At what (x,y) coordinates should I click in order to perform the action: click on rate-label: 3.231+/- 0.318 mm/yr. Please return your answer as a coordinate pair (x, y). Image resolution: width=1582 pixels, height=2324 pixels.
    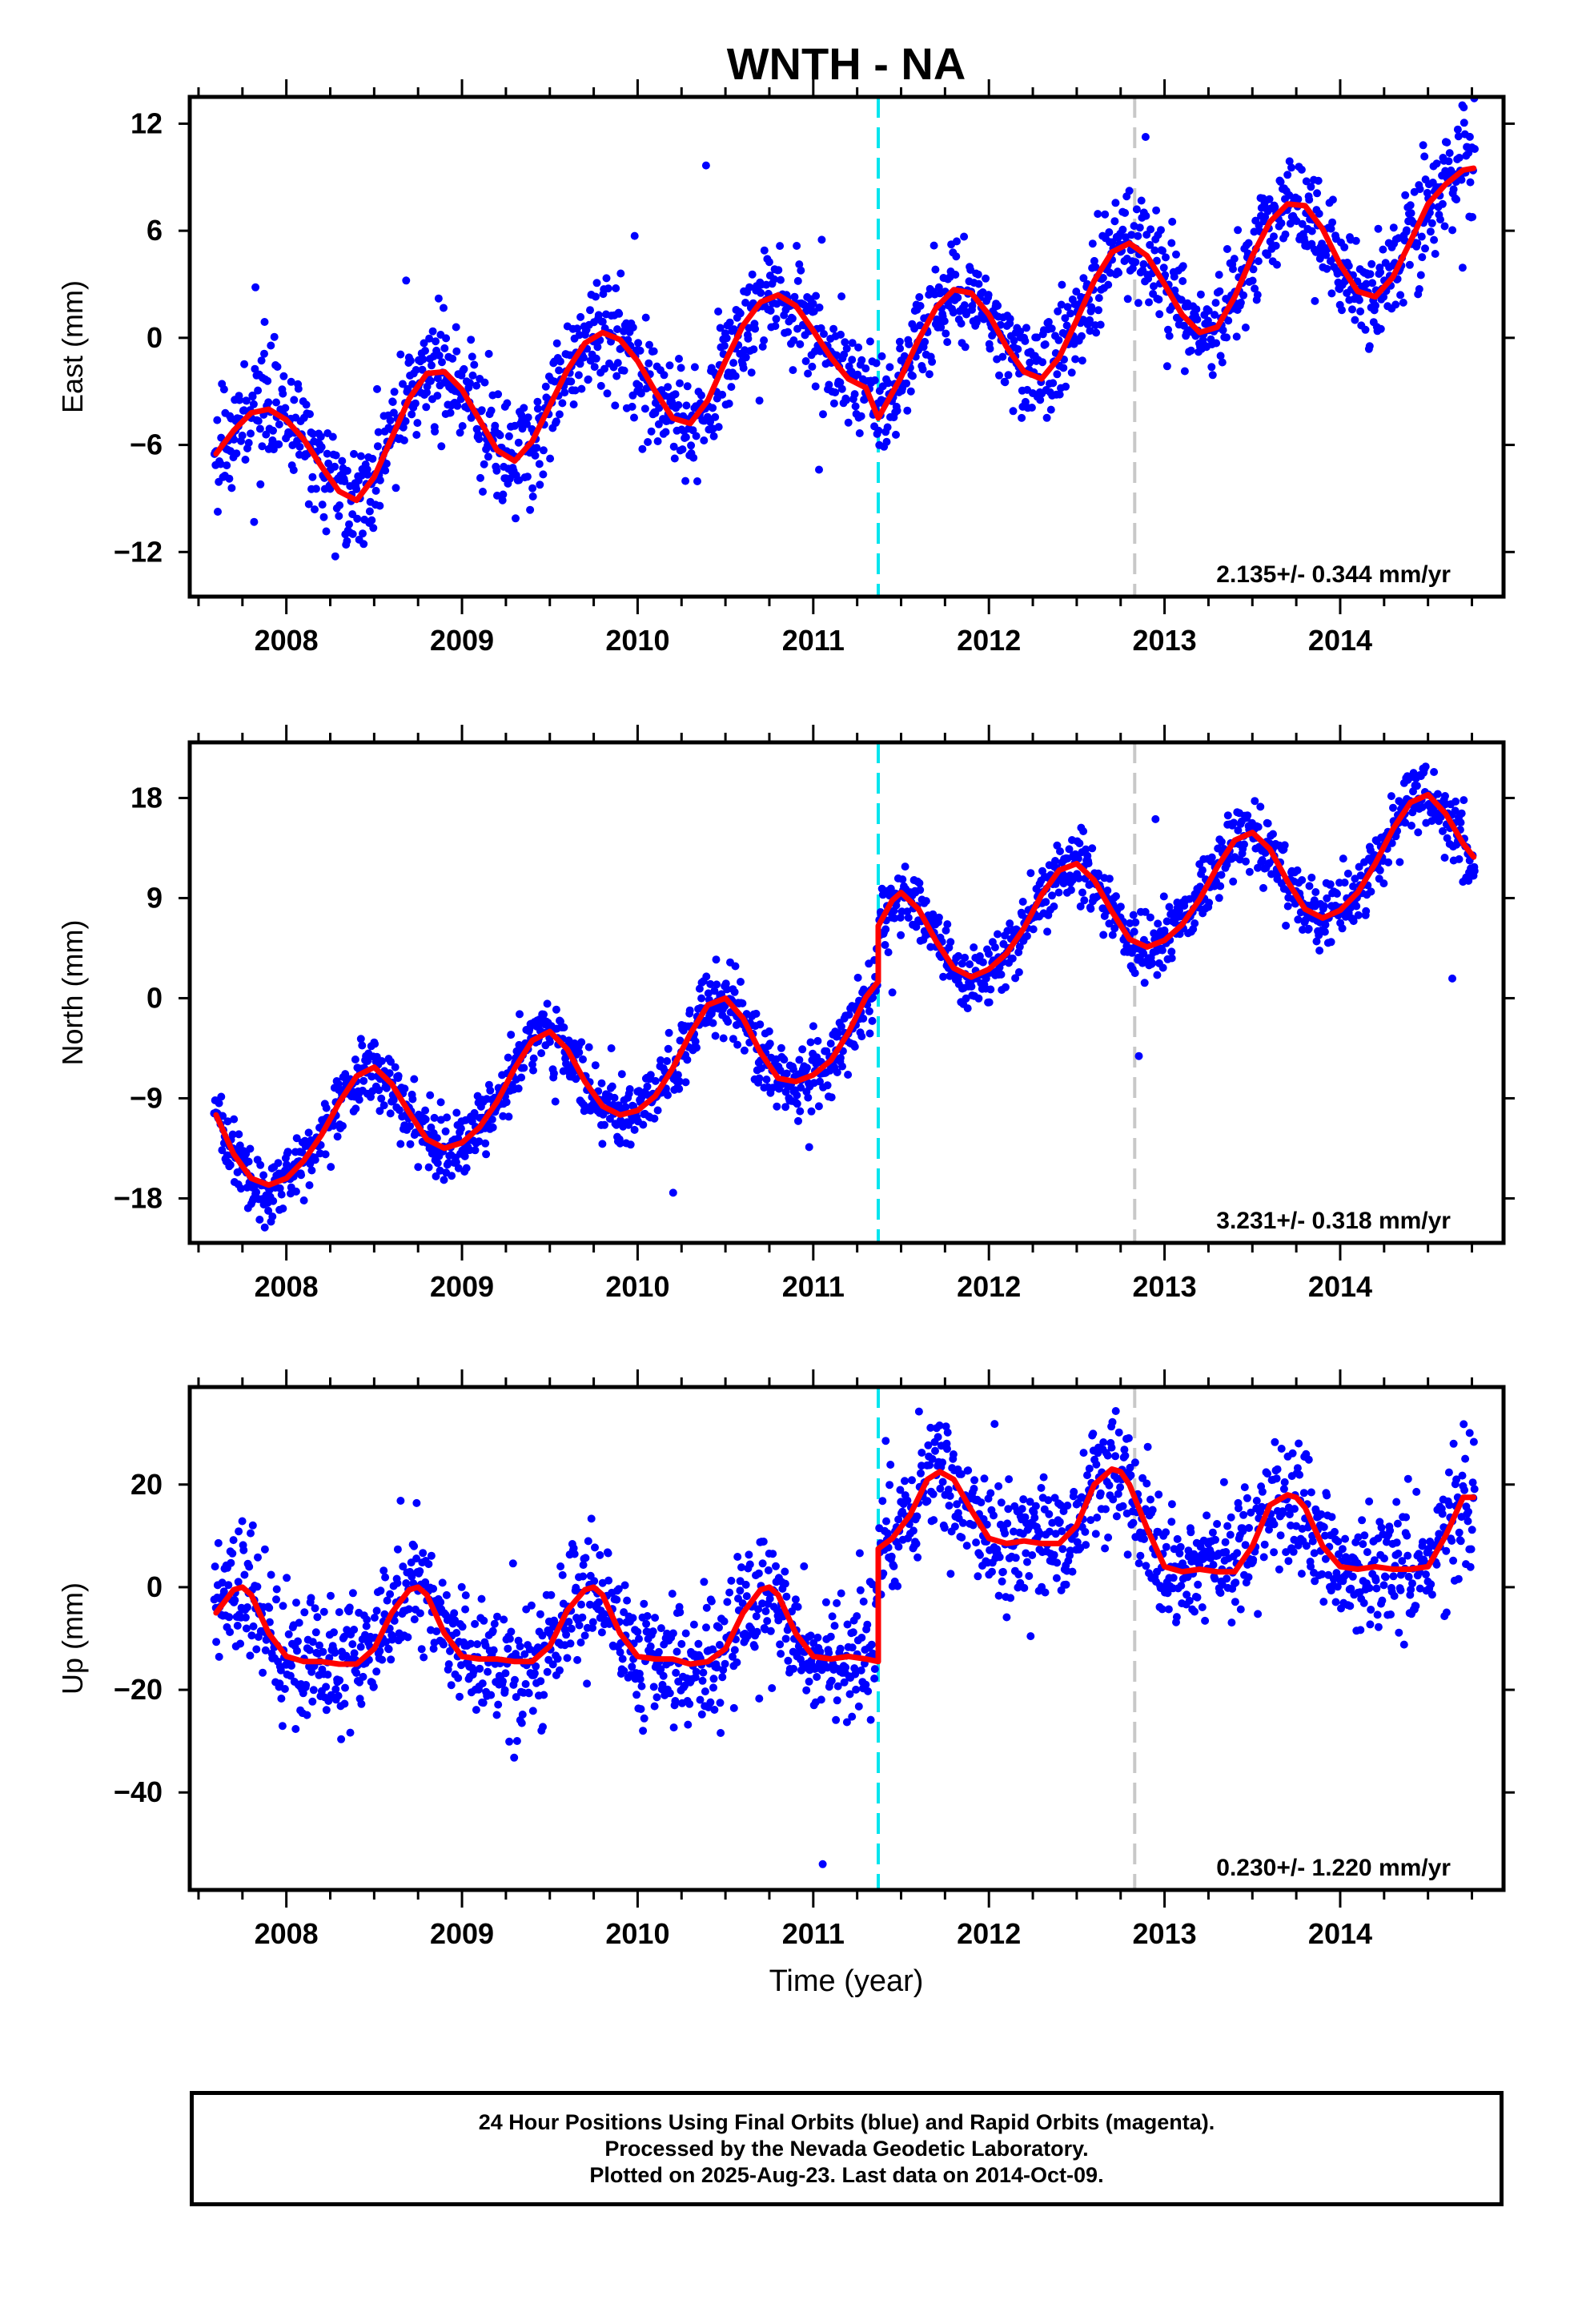
    Looking at the image, I should click on (1333, 1221).